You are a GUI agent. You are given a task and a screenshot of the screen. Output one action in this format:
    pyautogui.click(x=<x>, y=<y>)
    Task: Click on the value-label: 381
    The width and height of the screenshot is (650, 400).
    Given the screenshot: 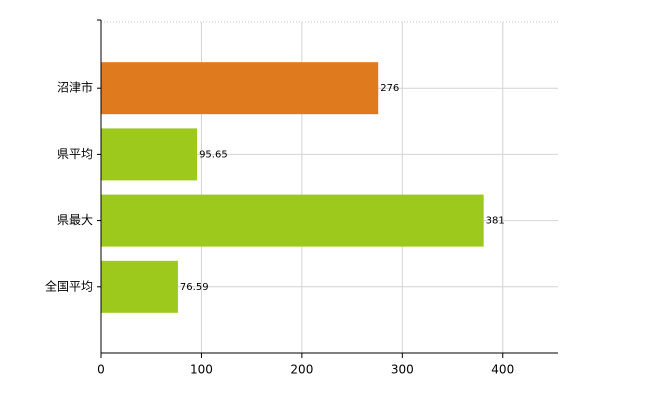 What is the action you would take?
    pyautogui.click(x=495, y=221)
    